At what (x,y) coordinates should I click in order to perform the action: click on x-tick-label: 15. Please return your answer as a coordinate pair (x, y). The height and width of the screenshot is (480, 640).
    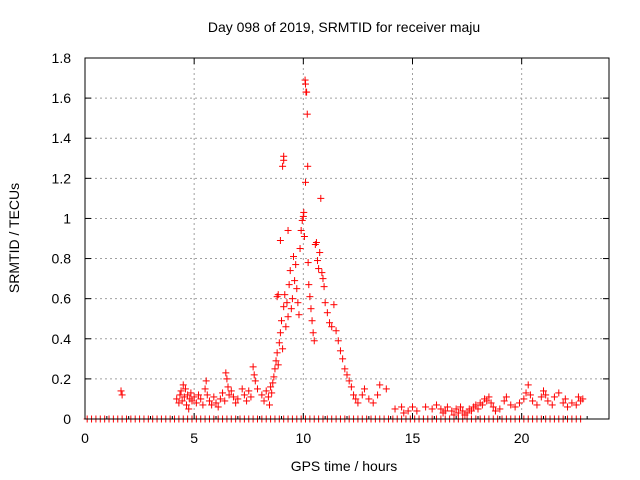
    Looking at the image, I should click on (413, 438).